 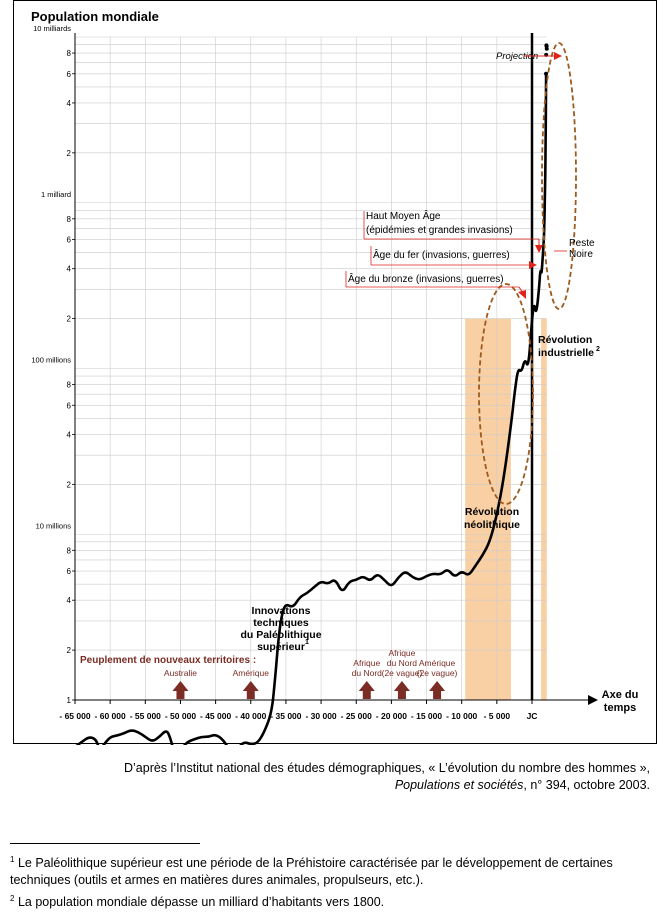 What do you see at coordinates (74, 716) in the screenshot?
I see `x-tick-label: - 65 000` at bounding box center [74, 716].